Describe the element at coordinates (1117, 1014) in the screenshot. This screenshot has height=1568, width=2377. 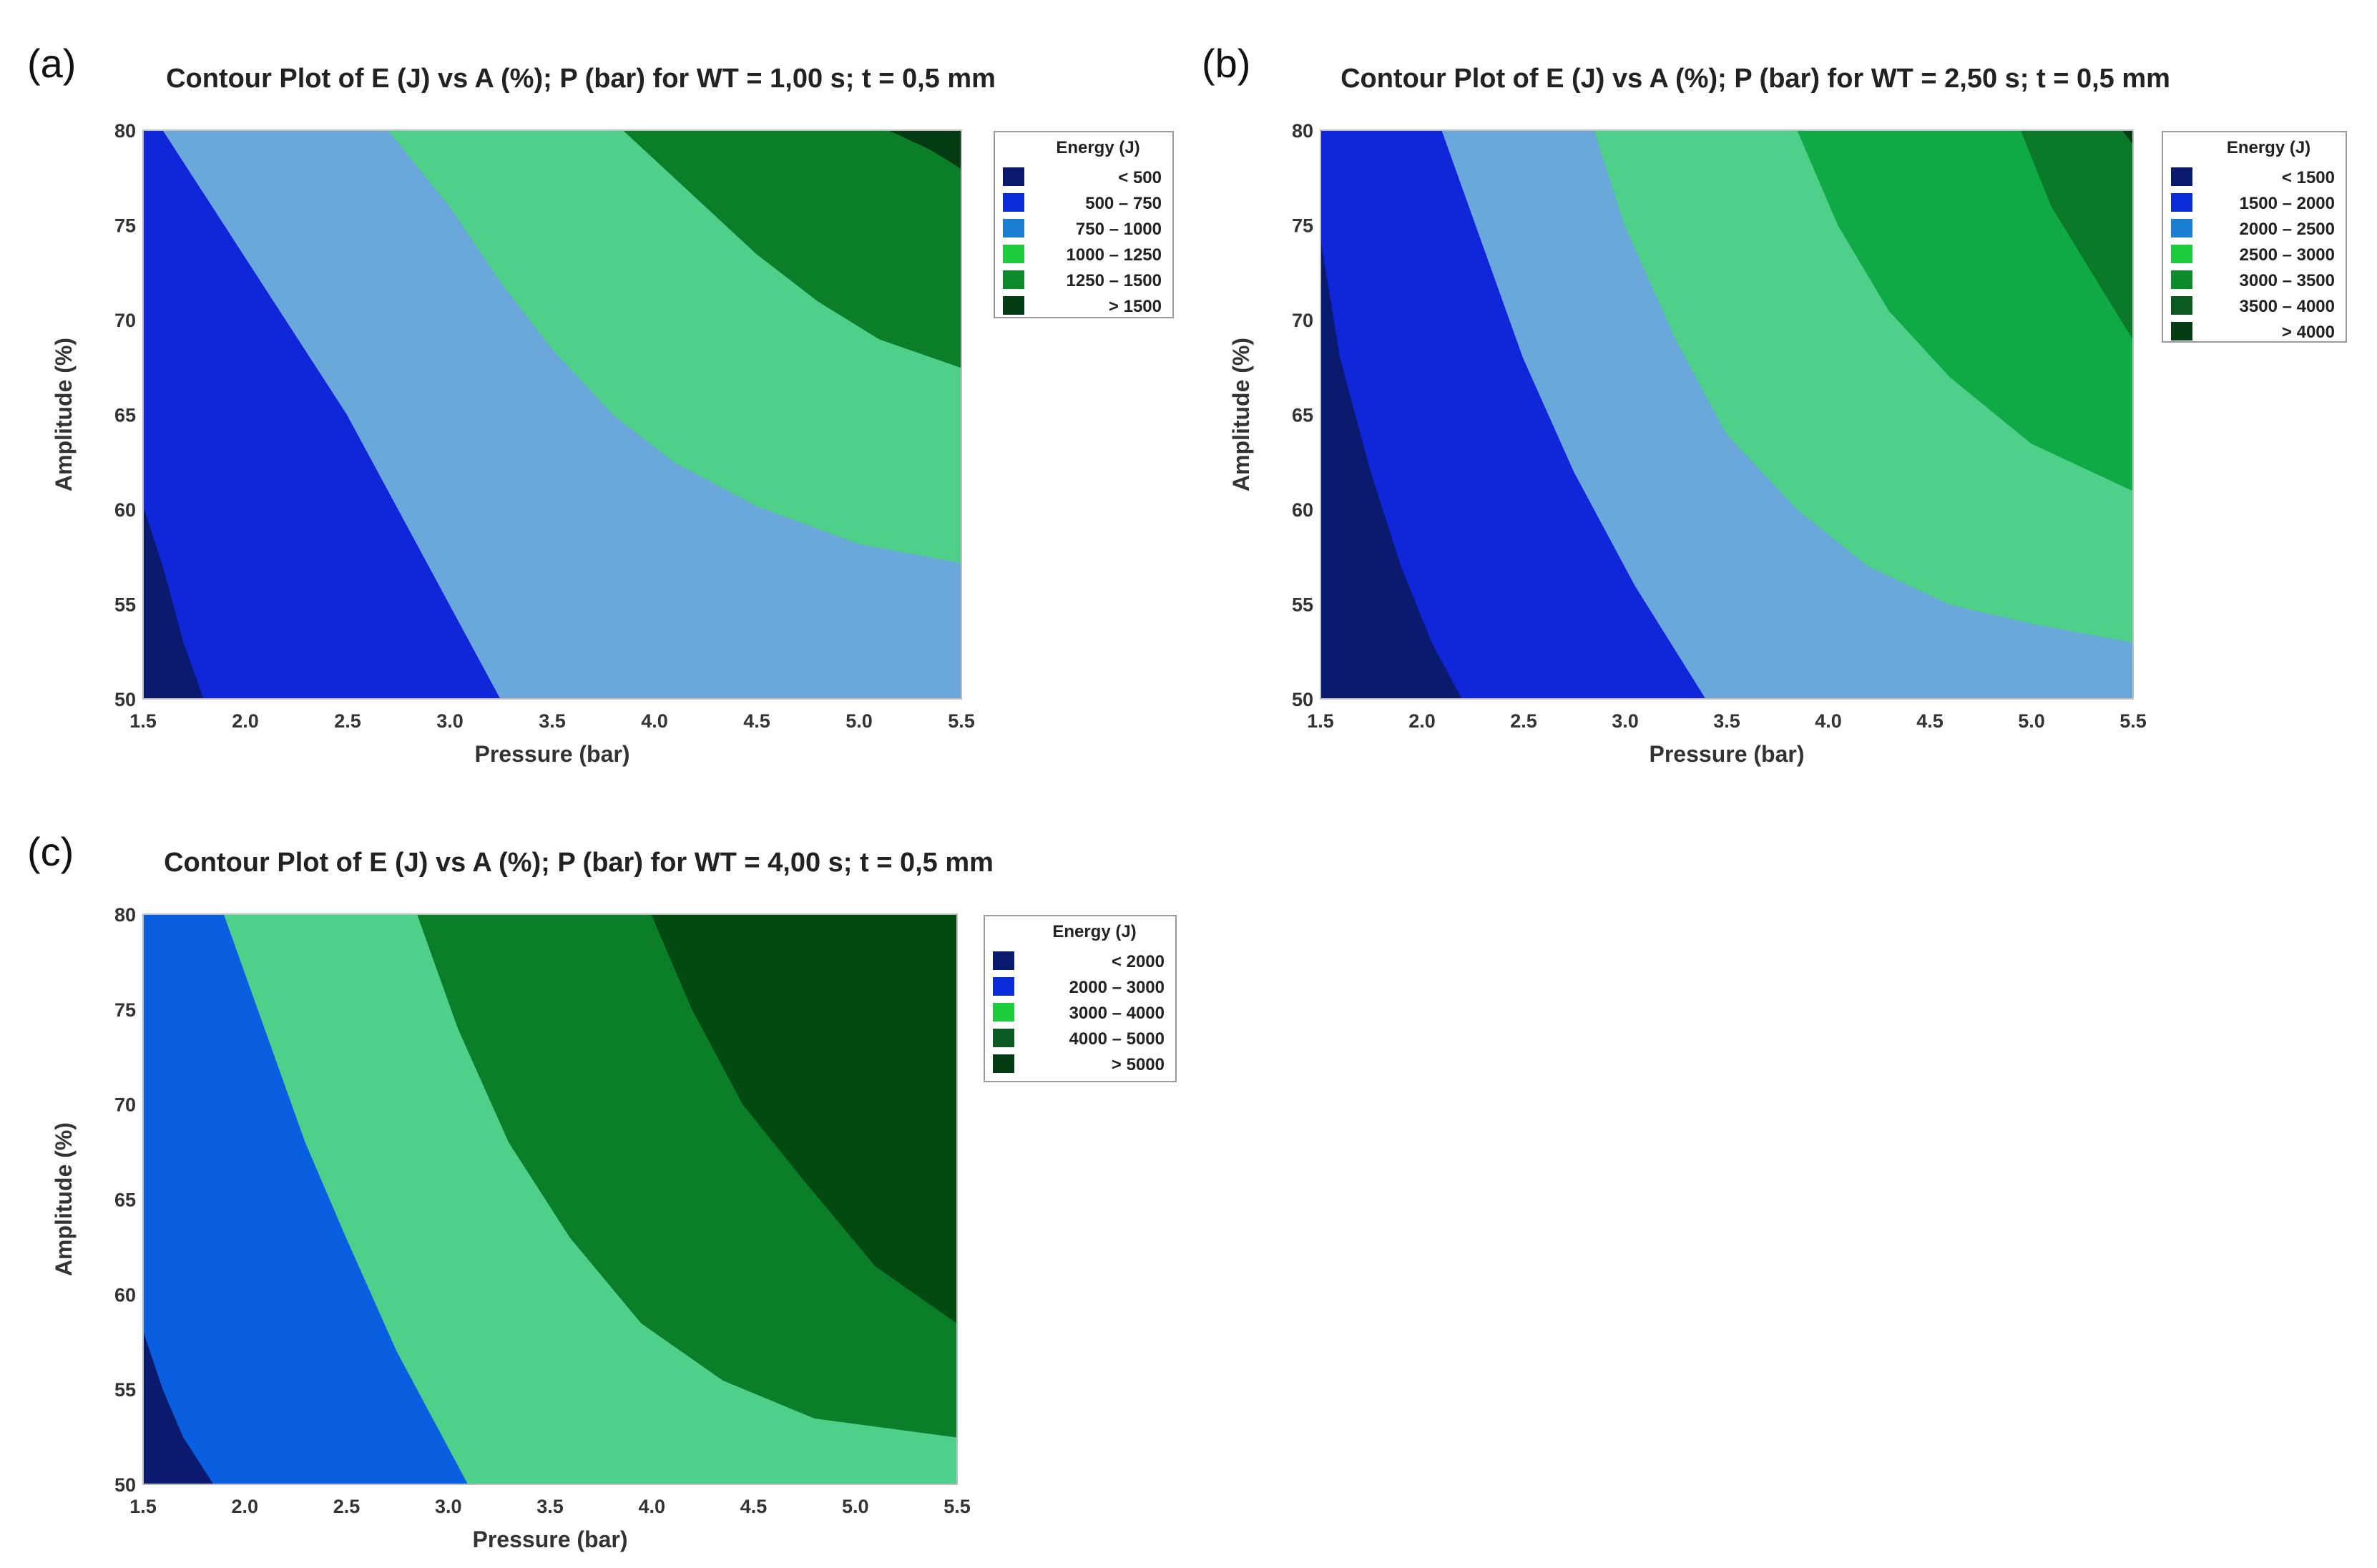
I see `legend-label: 3000 – 4000` at that location.